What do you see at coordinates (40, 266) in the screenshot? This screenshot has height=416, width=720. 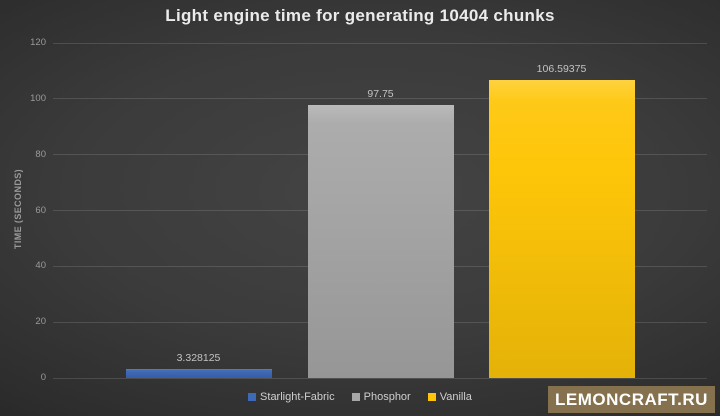 I see `y-tick-label-40: 40` at bounding box center [40, 266].